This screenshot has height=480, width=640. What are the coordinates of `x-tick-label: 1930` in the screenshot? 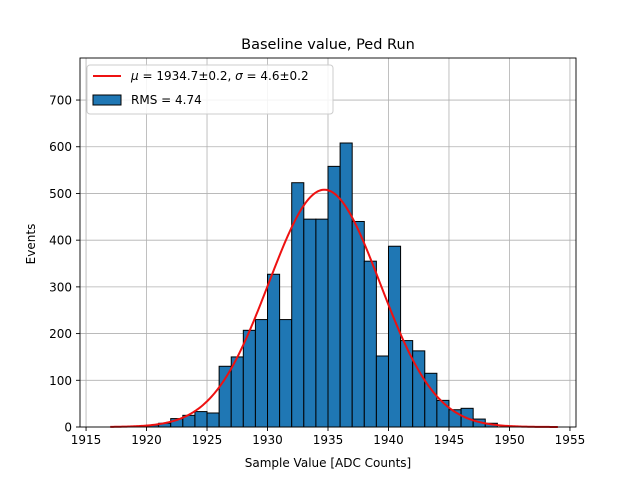 It's located at (267, 440).